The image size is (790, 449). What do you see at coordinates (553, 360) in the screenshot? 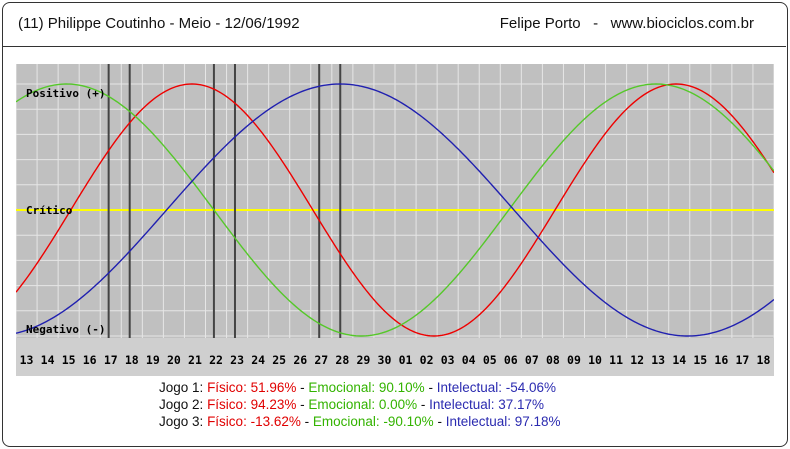
I see `x-tick-label: 08` at bounding box center [553, 360].